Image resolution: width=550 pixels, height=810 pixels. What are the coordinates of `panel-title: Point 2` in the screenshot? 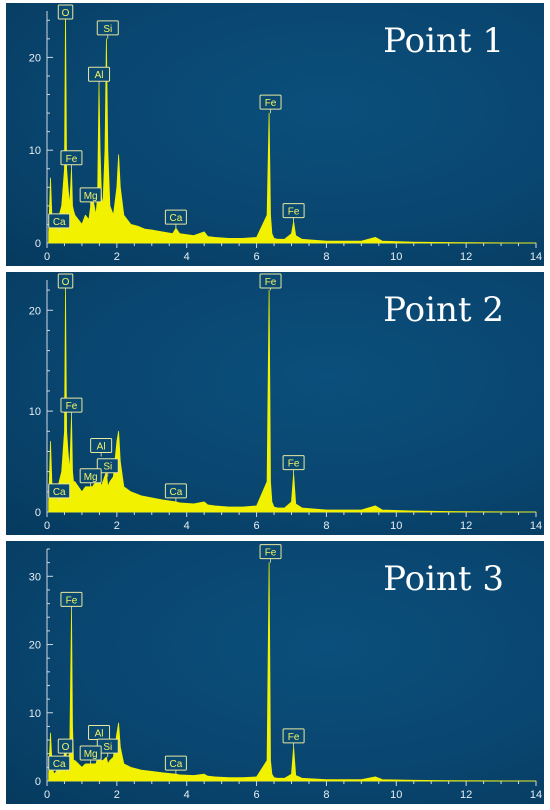 It's located at (443, 310).